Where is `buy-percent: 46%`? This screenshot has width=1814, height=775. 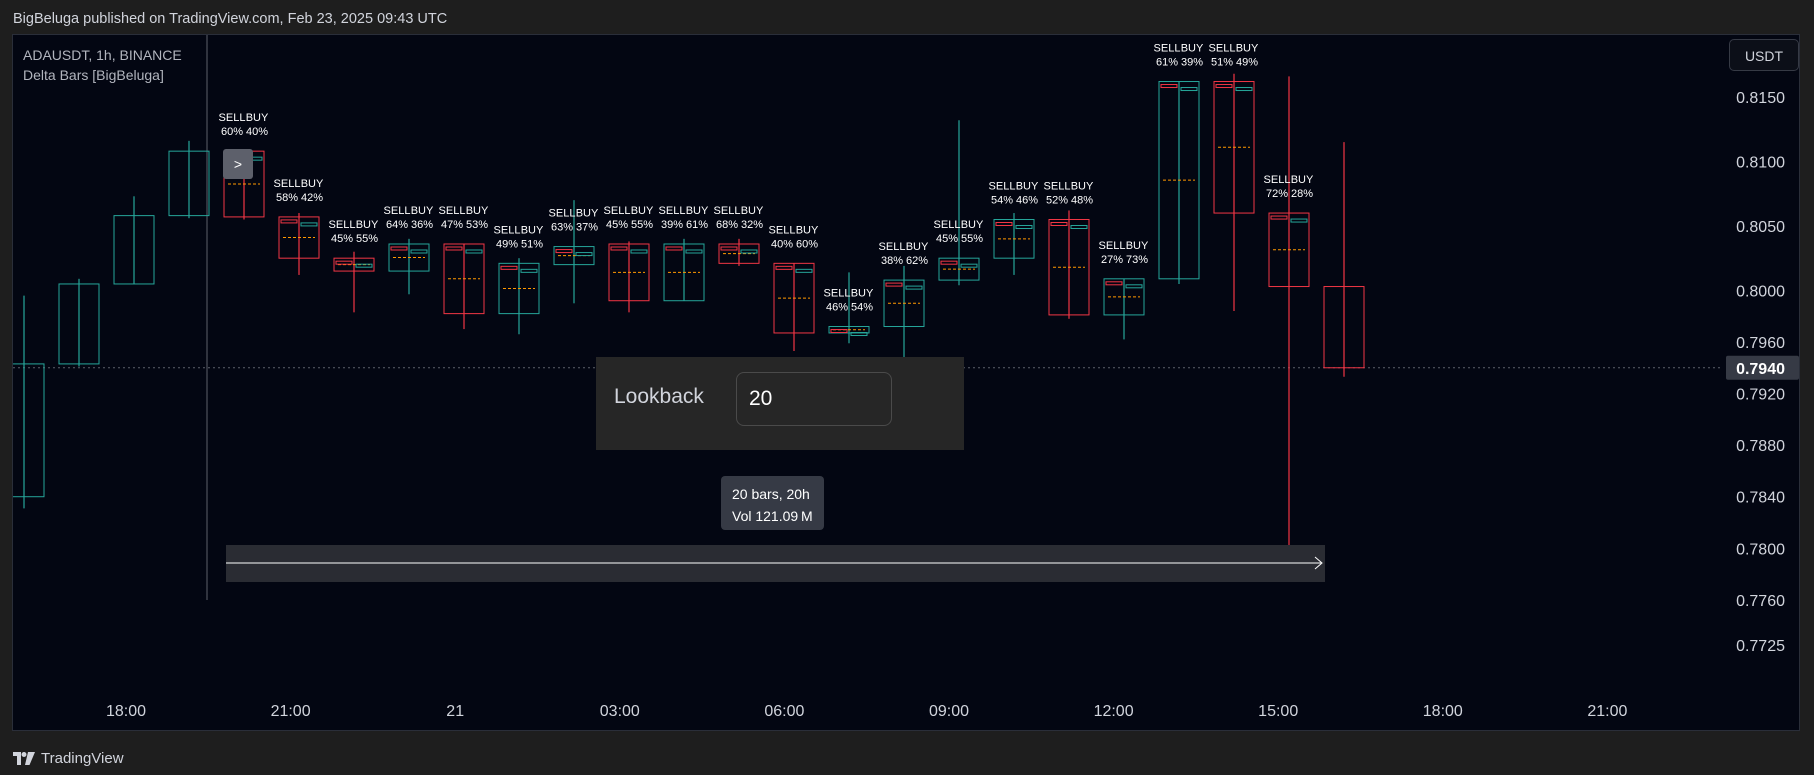 buy-percent: 46% is located at coordinates (1027, 200).